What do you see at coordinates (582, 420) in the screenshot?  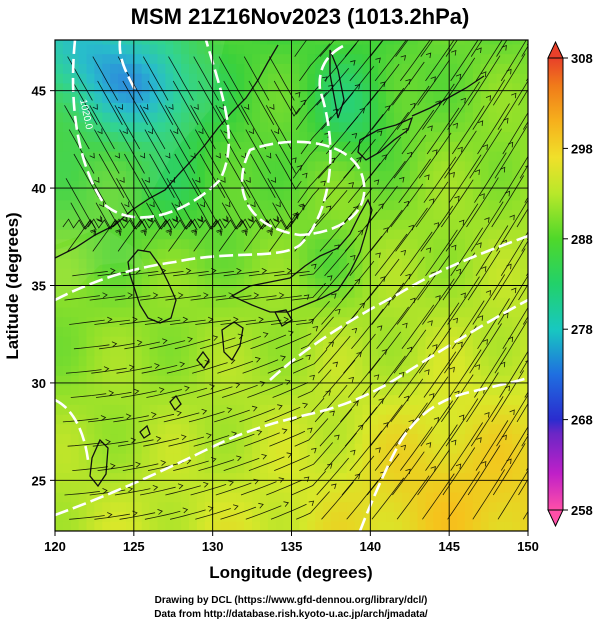 I see `colorbar-tick-label: 268` at bounding box center [582, 420].